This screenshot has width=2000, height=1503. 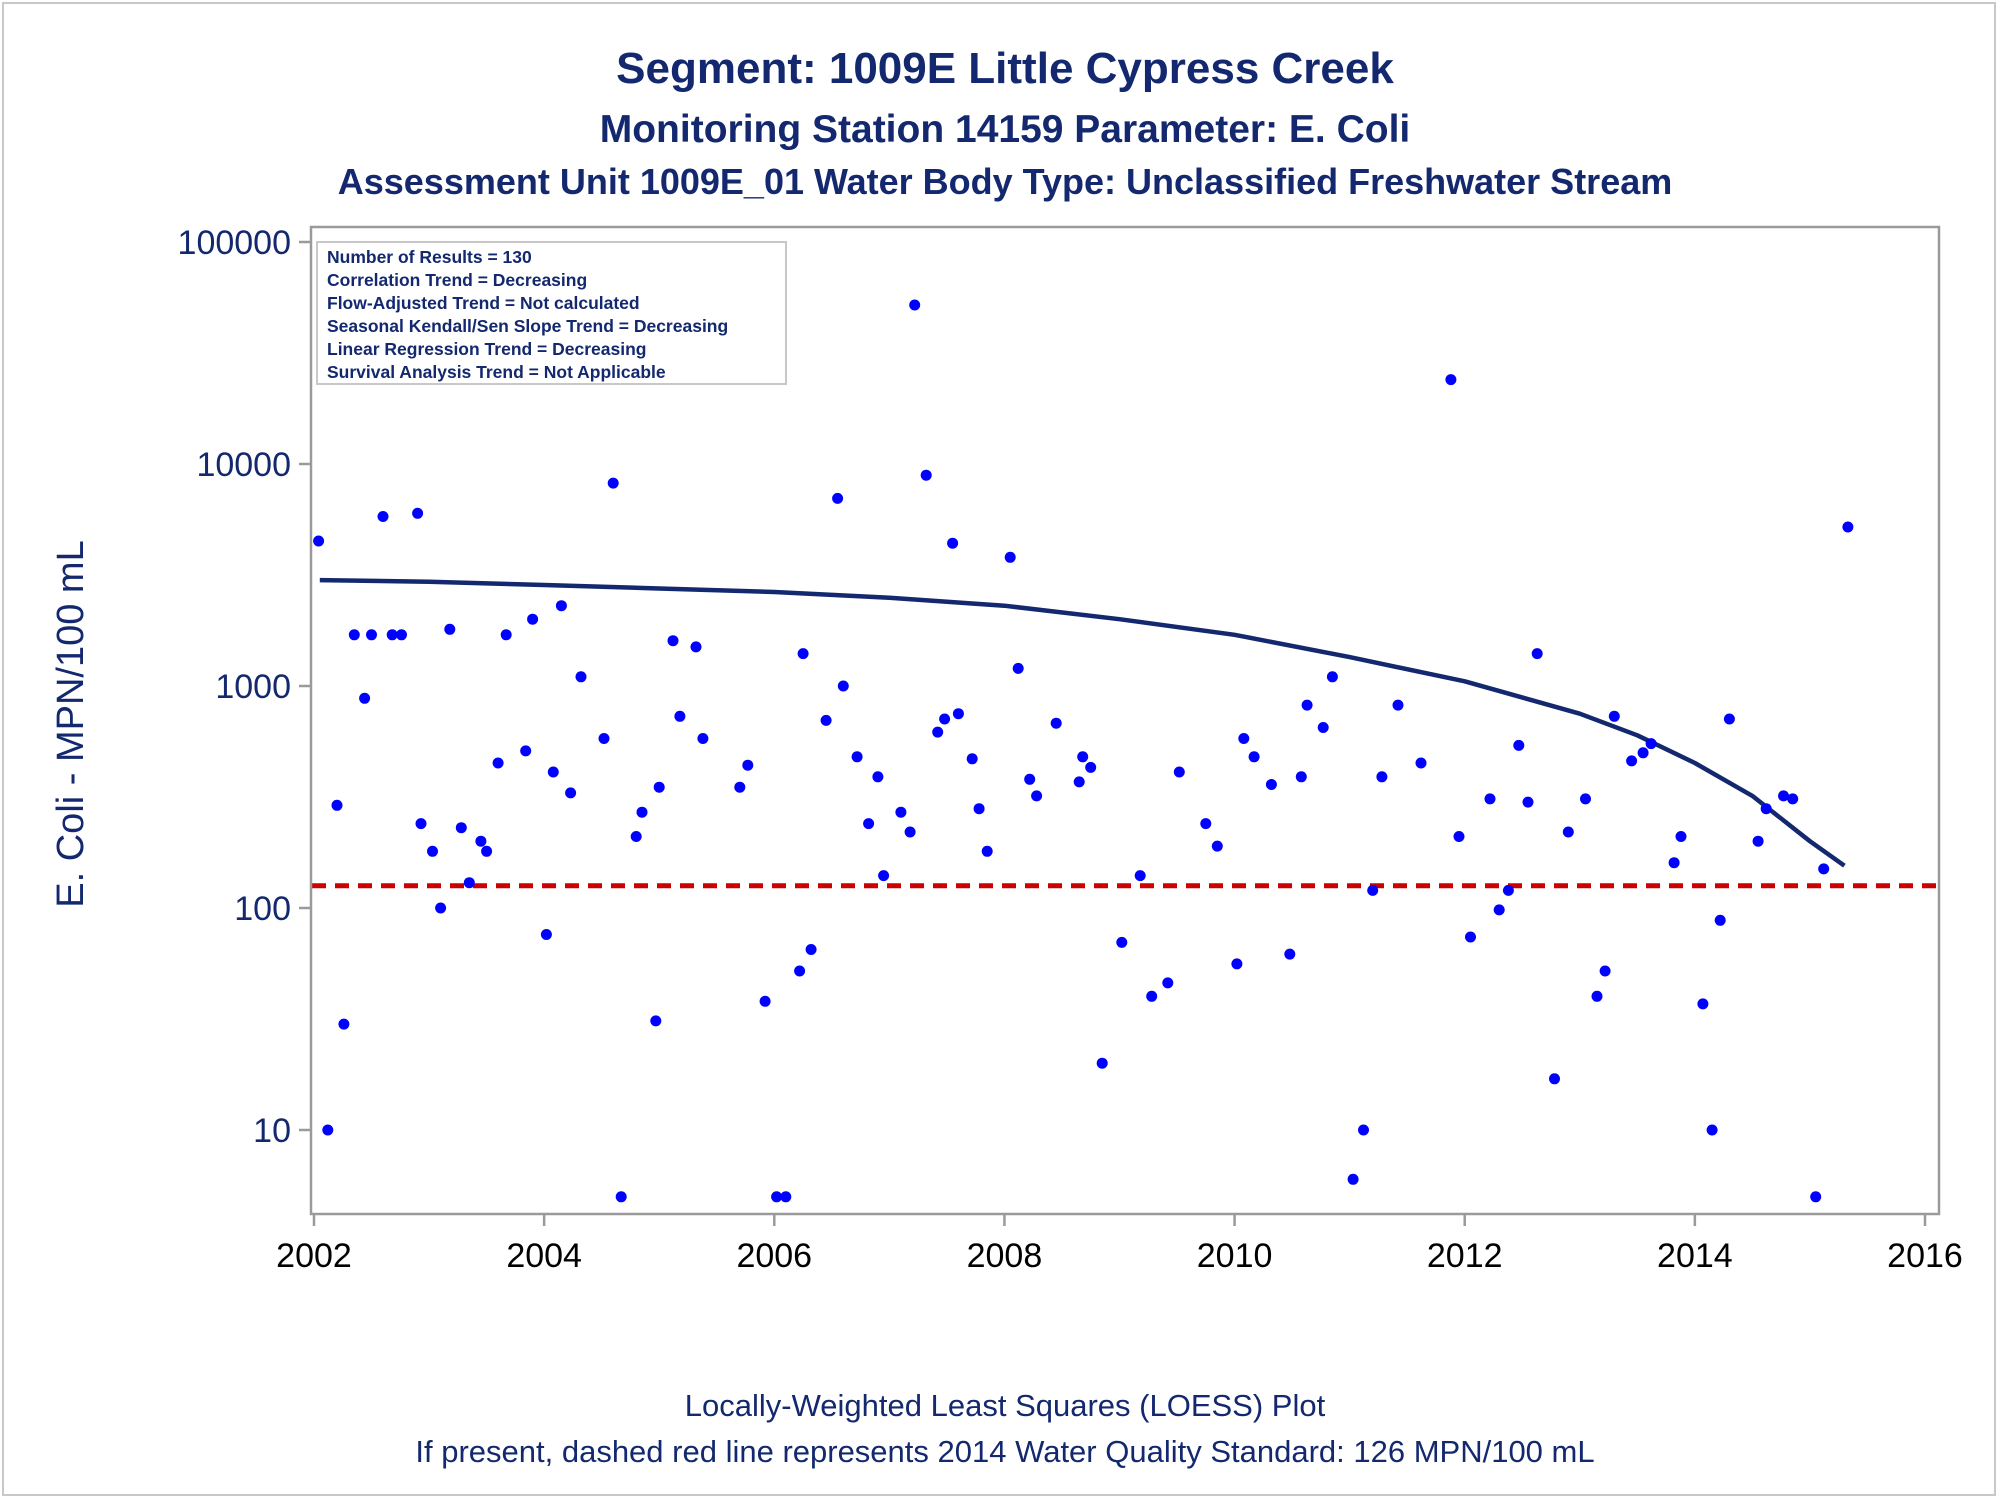 I want to click on y-tick-label: 10000, so click(x=243, y=465).